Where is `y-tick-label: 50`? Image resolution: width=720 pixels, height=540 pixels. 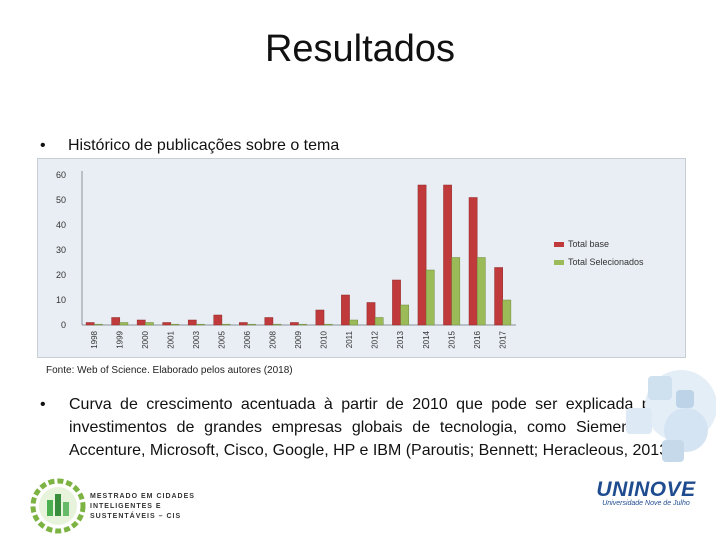 y-tick-label: 50 is located at coordinates (61, 200).